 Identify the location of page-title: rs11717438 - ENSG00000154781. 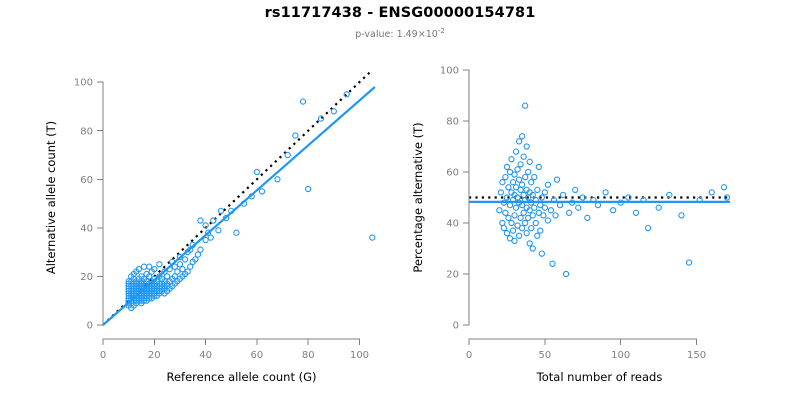
(400, 13).